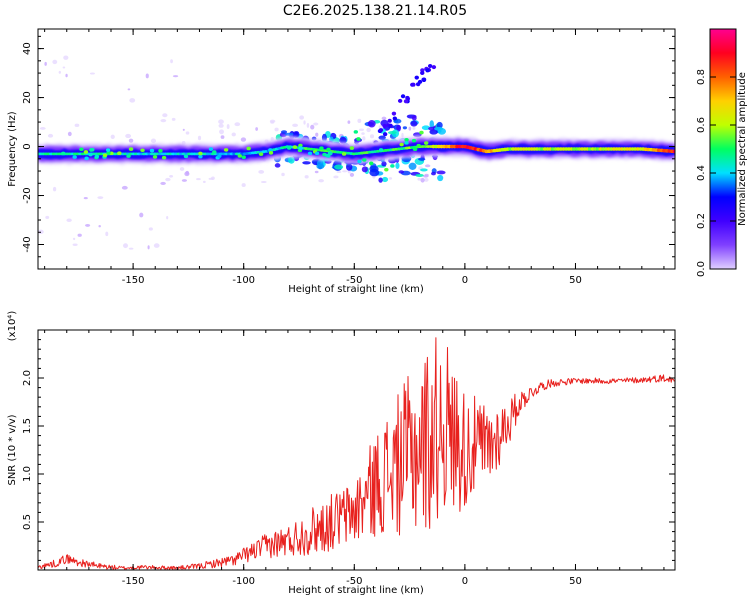  I want to click on colorbar-tick-label: 0.2, so click(701, 221).